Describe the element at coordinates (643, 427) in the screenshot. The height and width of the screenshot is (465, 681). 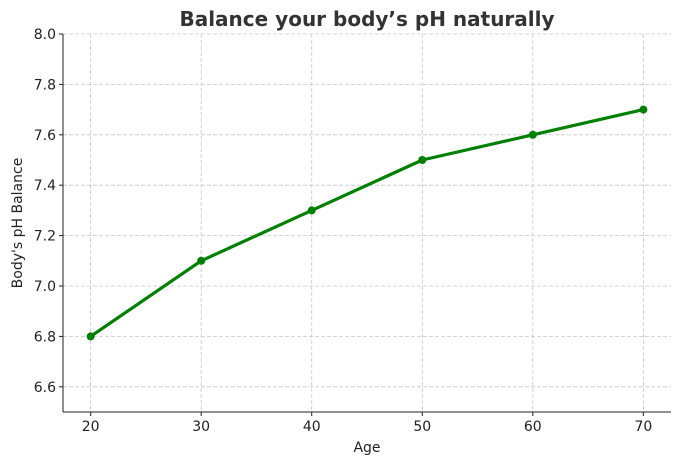
I see `x-tick-label: 70` at that location.